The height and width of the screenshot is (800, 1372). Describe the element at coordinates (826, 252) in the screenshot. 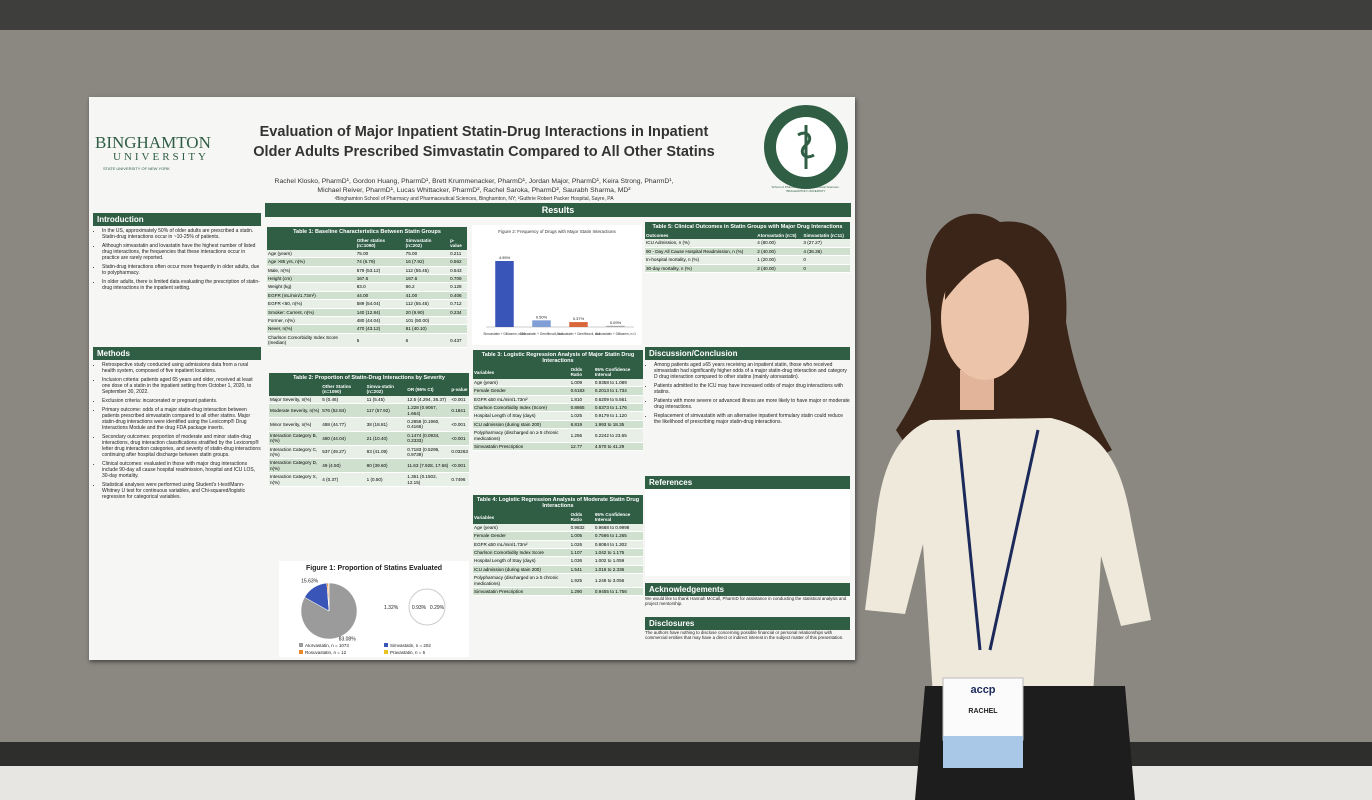

I see `cell: 4 (36.36)` at that location.